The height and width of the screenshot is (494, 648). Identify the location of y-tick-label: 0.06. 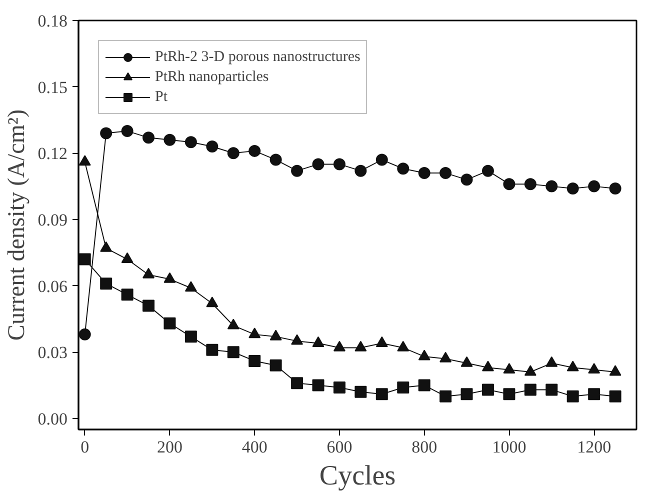
(53, 286).